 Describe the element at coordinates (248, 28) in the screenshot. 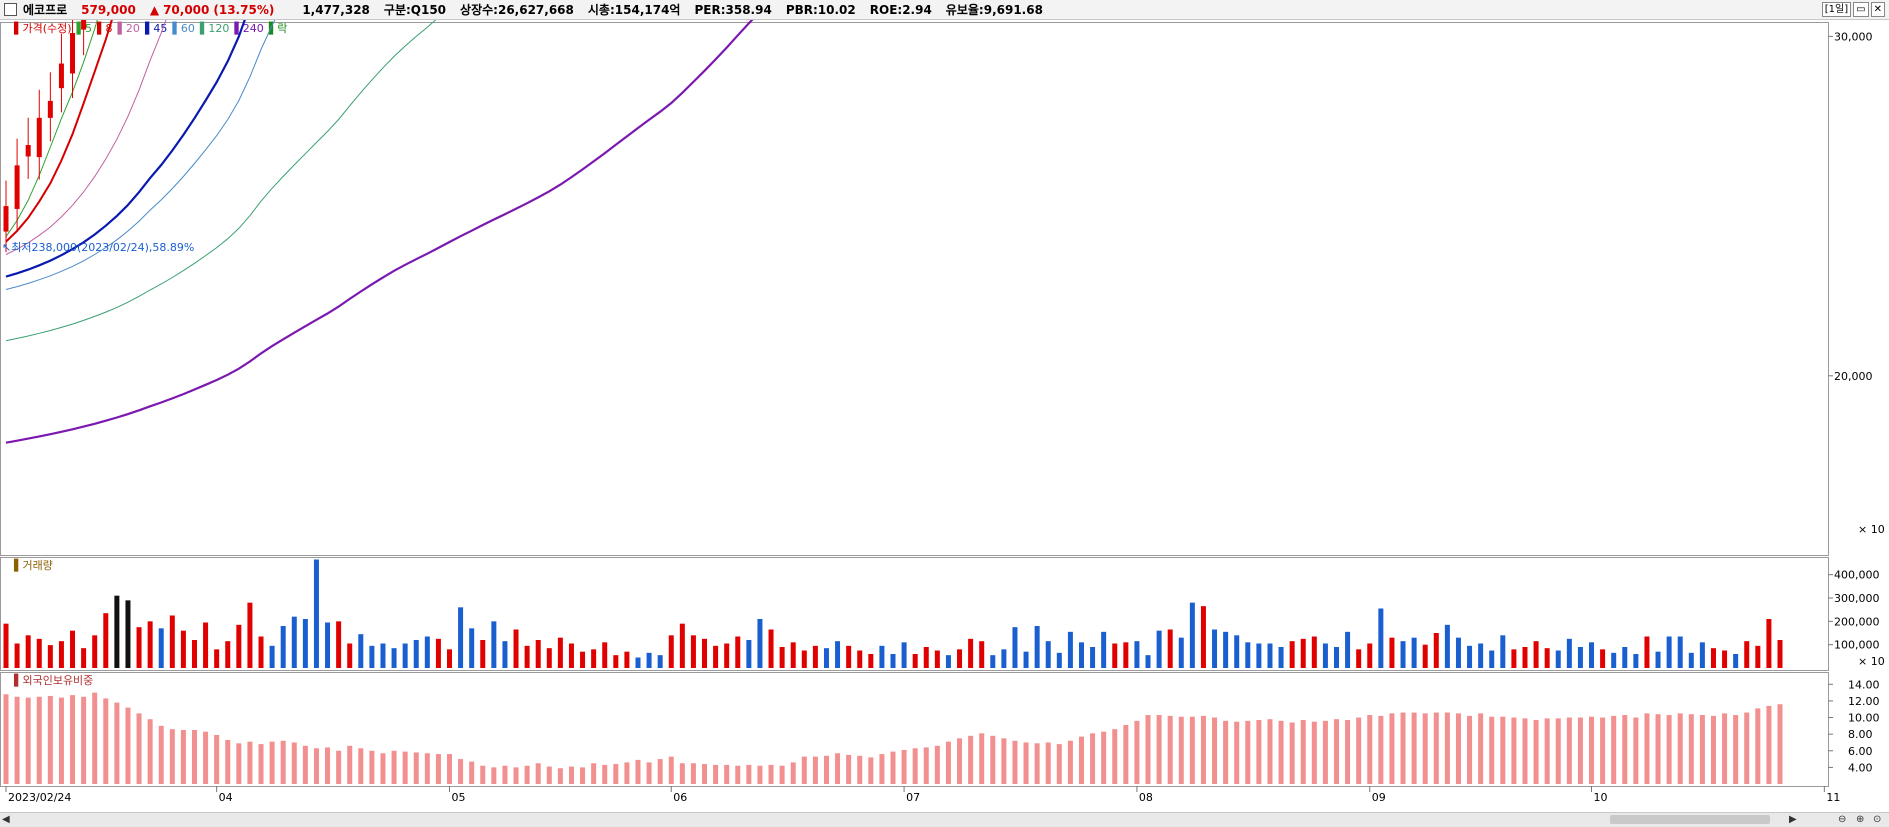

I see `legend-item-7: ▌240` at that location.